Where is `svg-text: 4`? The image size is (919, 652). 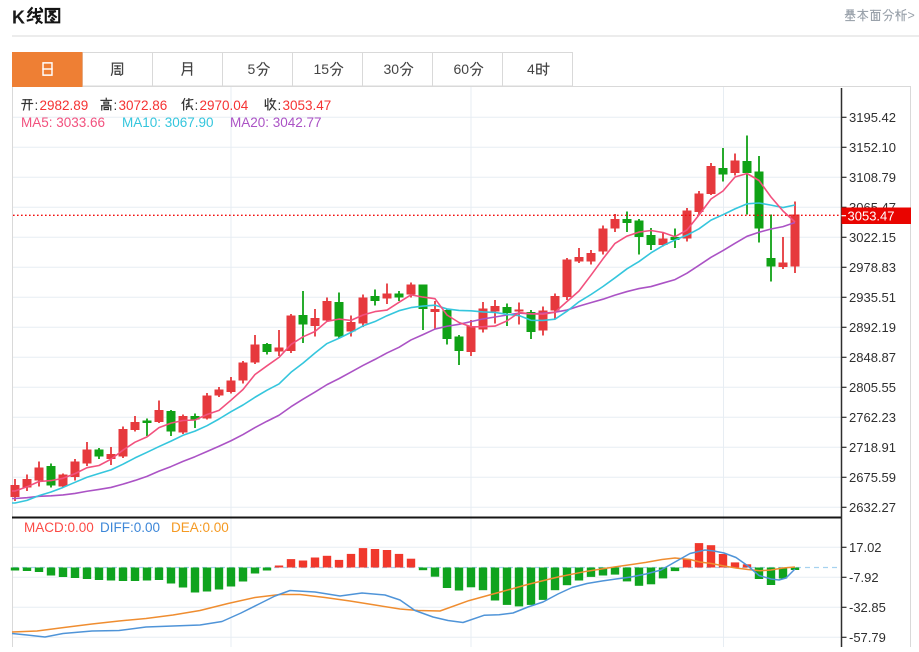 svg-text: 4 is located at coordinates (531, 69).